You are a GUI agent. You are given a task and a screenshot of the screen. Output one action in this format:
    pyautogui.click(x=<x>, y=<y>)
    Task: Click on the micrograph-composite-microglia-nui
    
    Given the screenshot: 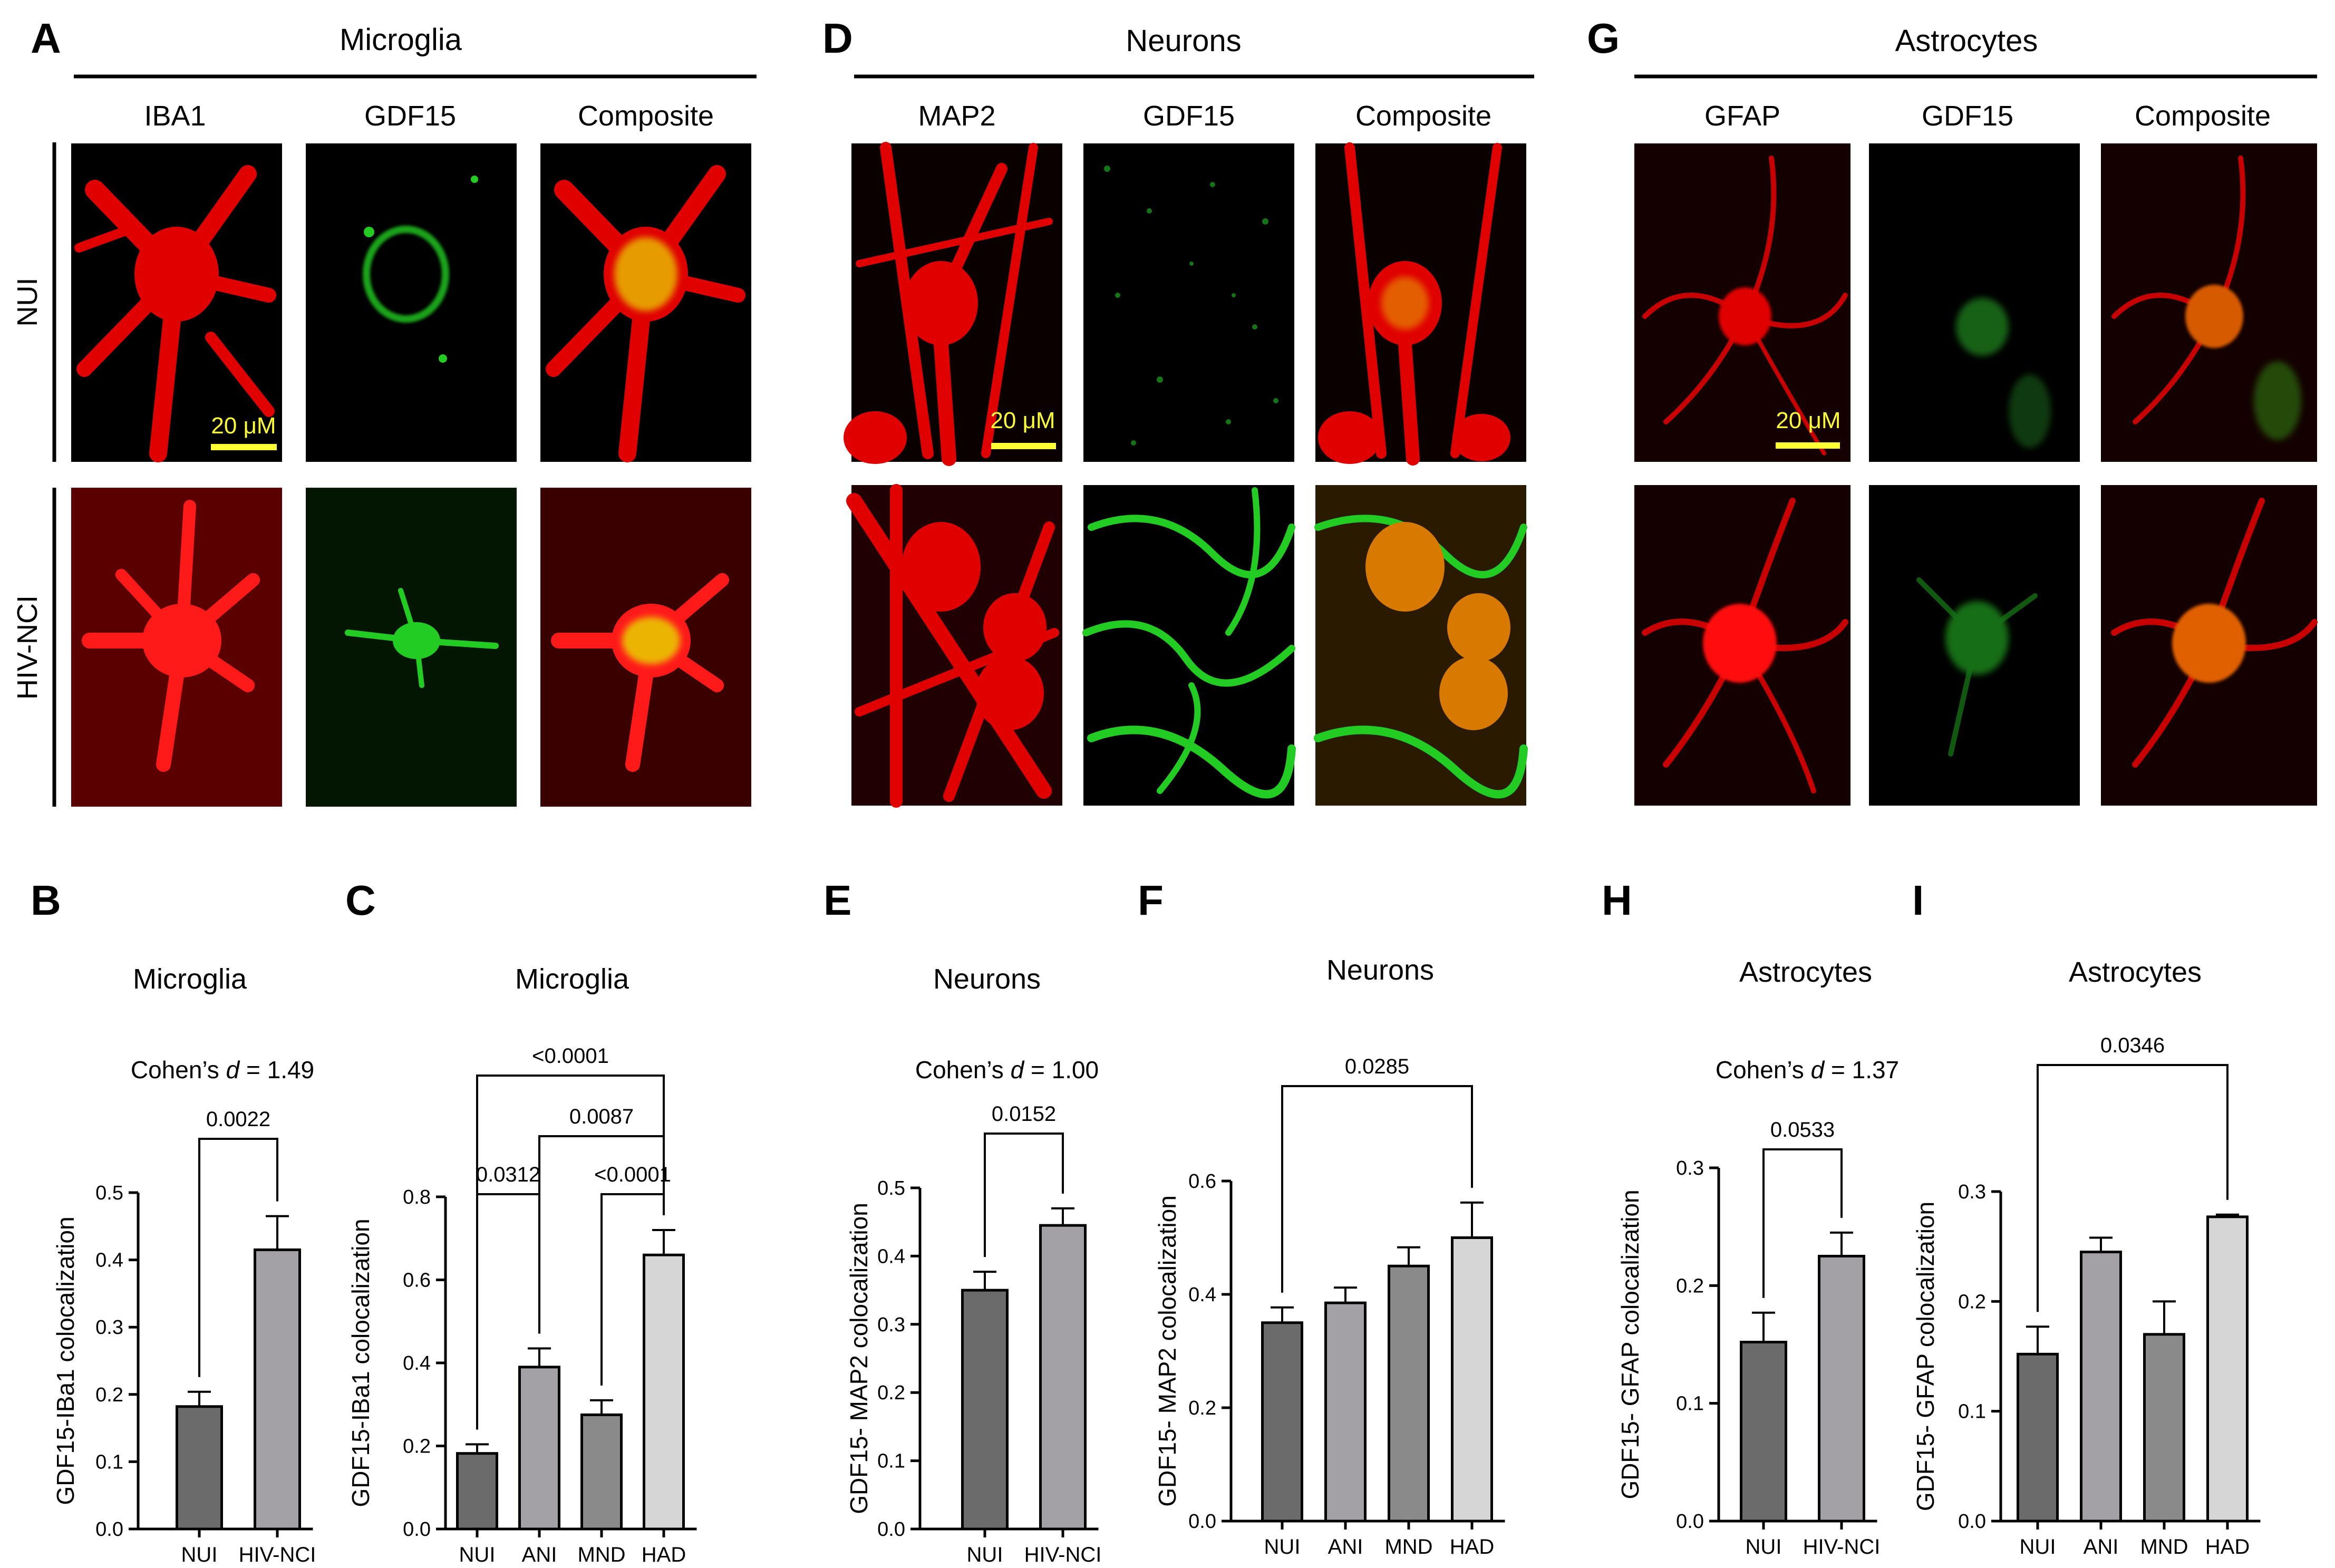 What is the action you would take?
    pyautogui.click(x=645, y=302)
    